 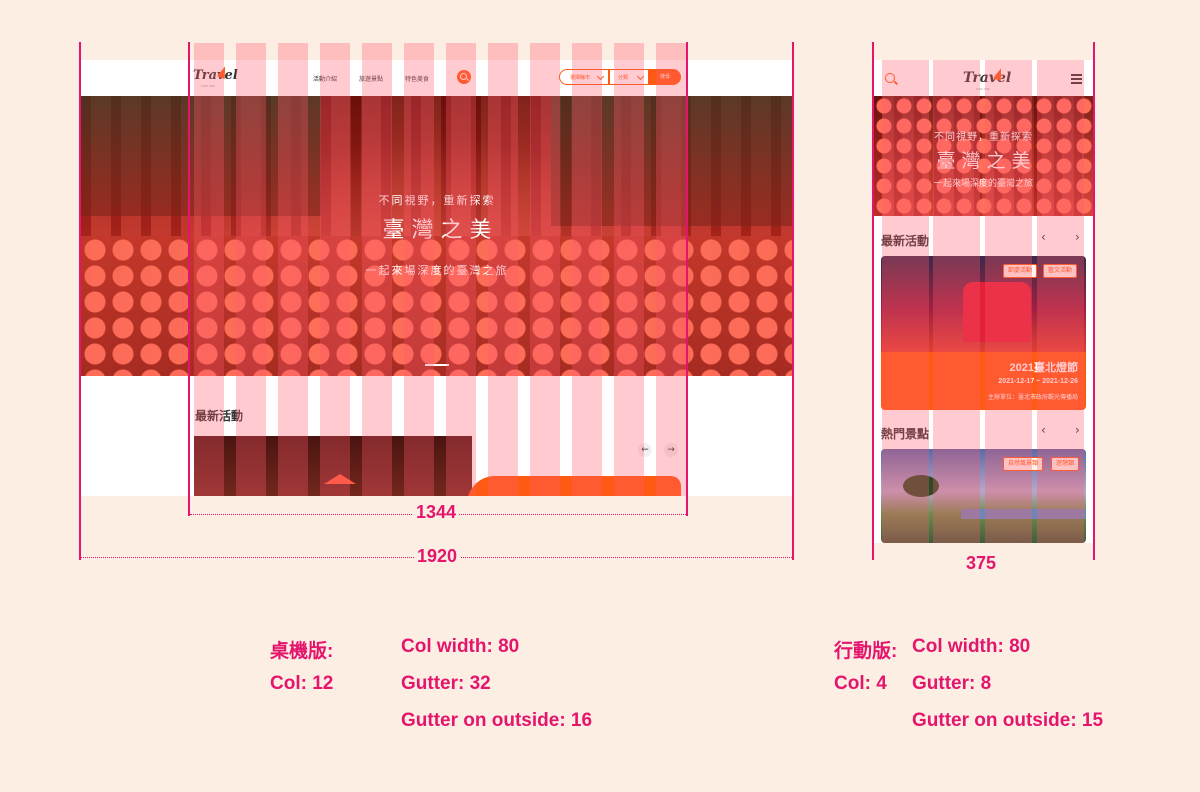 What do you see at coordinates (437, 306) in the screenshot?
I see `lantern-rows` at bounding box center [437, 306].